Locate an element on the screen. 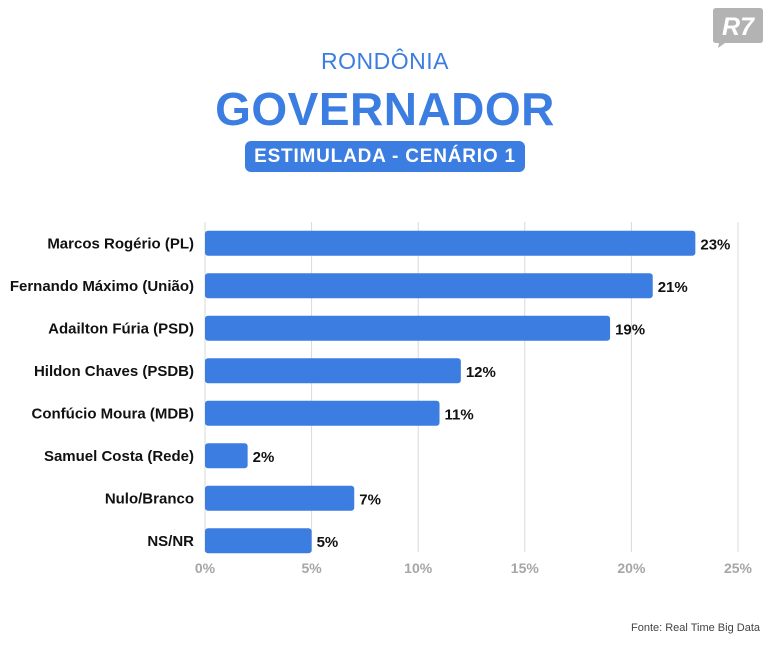 This screenshot has width=770, height=650. scenario-badge-wrap: ESTIMULADA - CENÁRIO 1 is located at coordinates (385, 156).